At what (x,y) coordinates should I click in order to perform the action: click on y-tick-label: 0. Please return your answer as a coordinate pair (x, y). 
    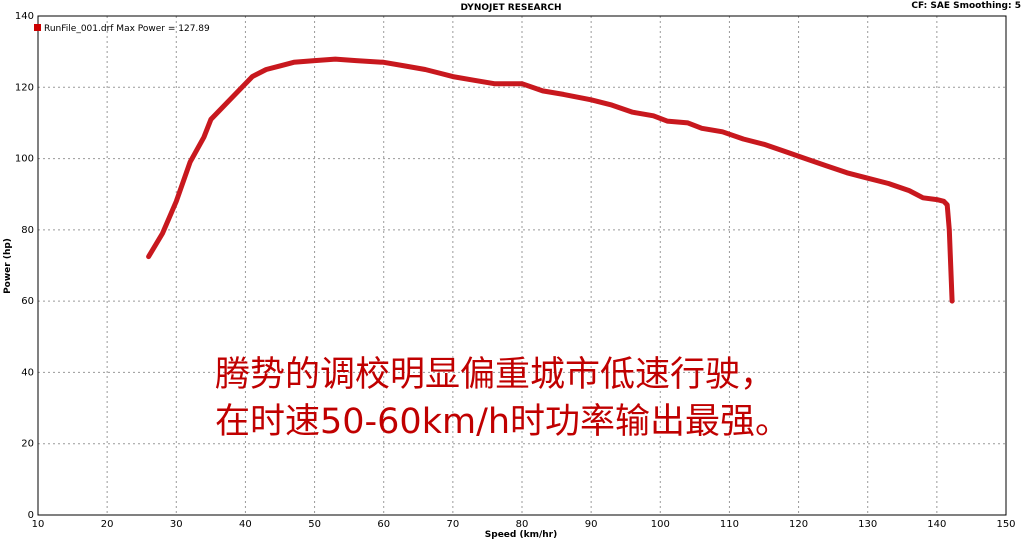
    Looking at the image, I should click on (31, 515).